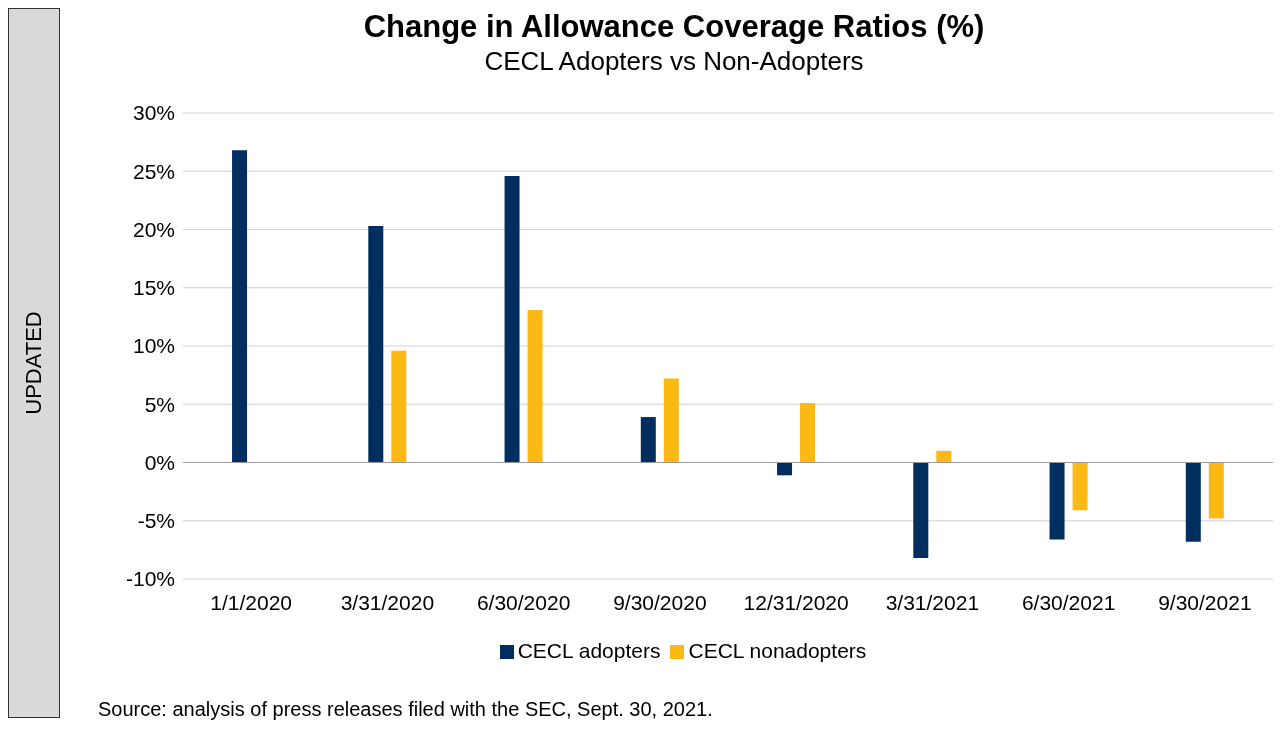  I want to click on x-tick-label: 3/31/2021, so click(932, 602).